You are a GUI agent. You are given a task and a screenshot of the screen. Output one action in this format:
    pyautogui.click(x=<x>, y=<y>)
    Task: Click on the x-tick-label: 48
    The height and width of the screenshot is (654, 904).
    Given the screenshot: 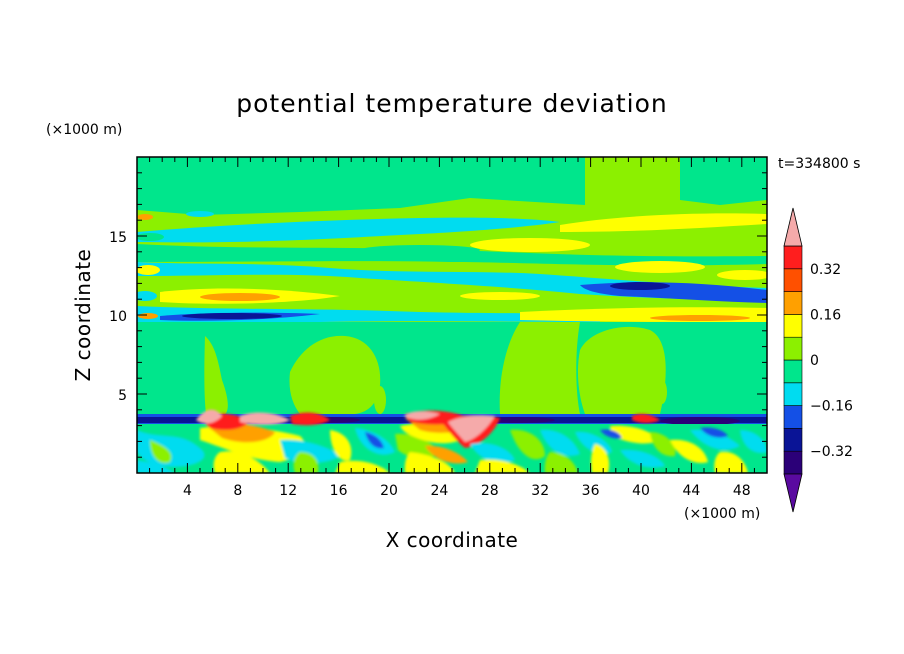 What is the action you would take?
    pyautogui.click(x=742, y=491)
    